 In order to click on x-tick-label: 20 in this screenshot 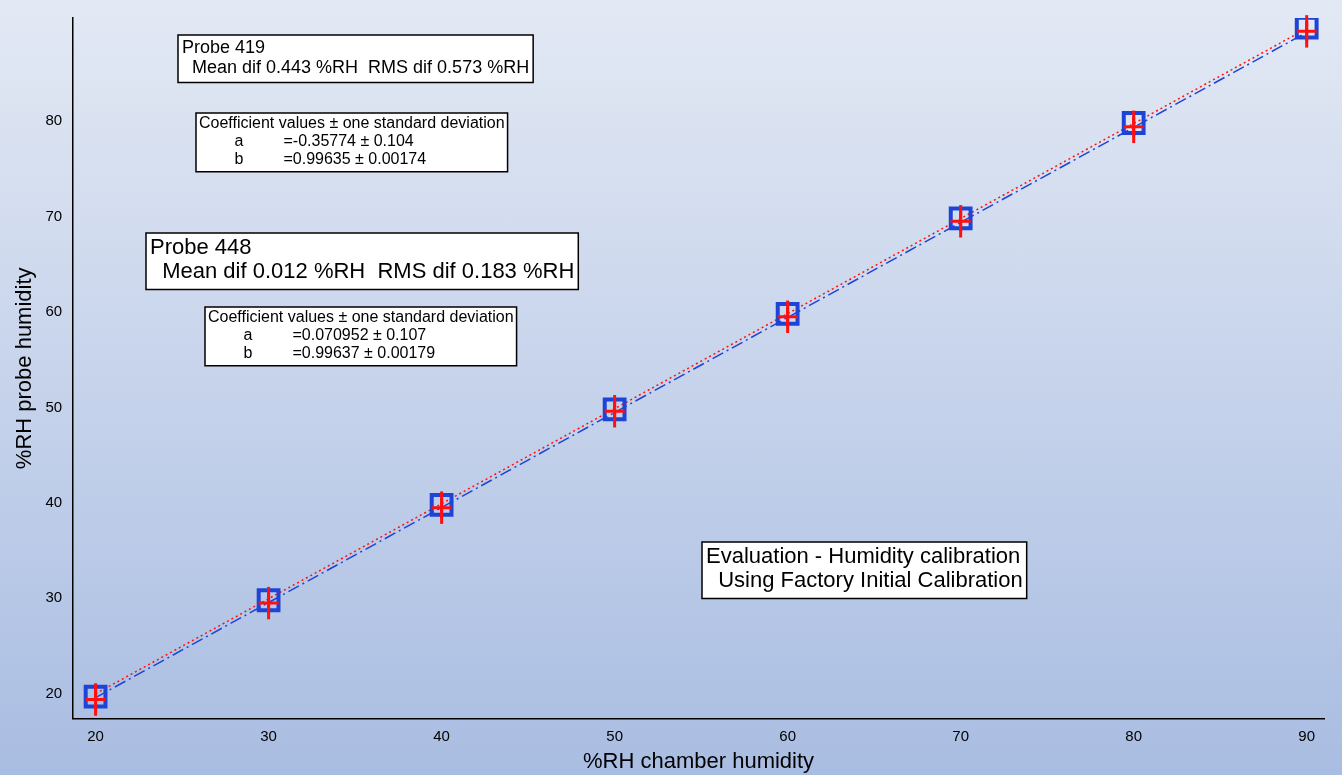, I will do `click(95, 735)`.